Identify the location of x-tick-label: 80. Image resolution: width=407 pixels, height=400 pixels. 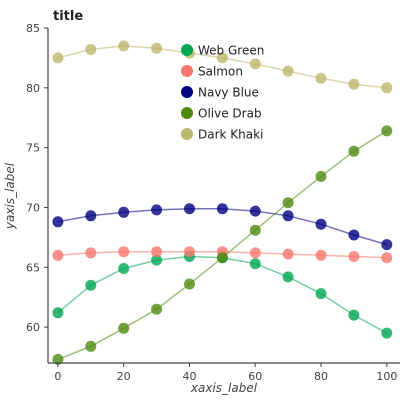
(321, 376).